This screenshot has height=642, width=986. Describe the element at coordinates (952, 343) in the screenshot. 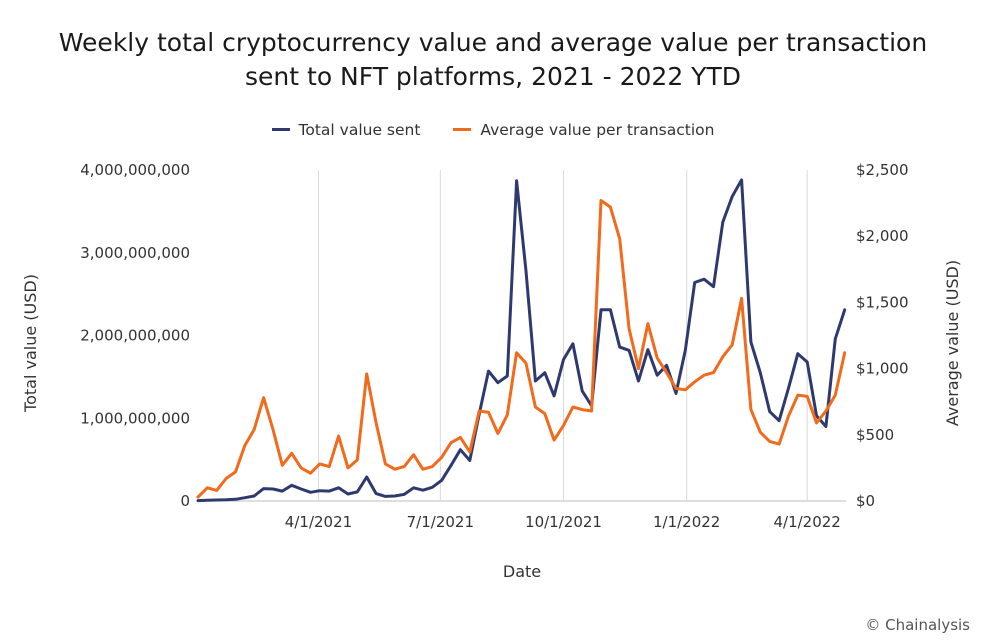

I see `y-axis-label-right: Average value (USD)` at that location.